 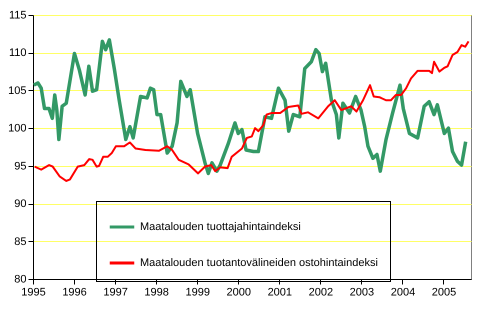 What do you see at coordinates (33, 292) in the screenshot?
I see `x-tick-label: 1995` at bounding box center [33, 292].